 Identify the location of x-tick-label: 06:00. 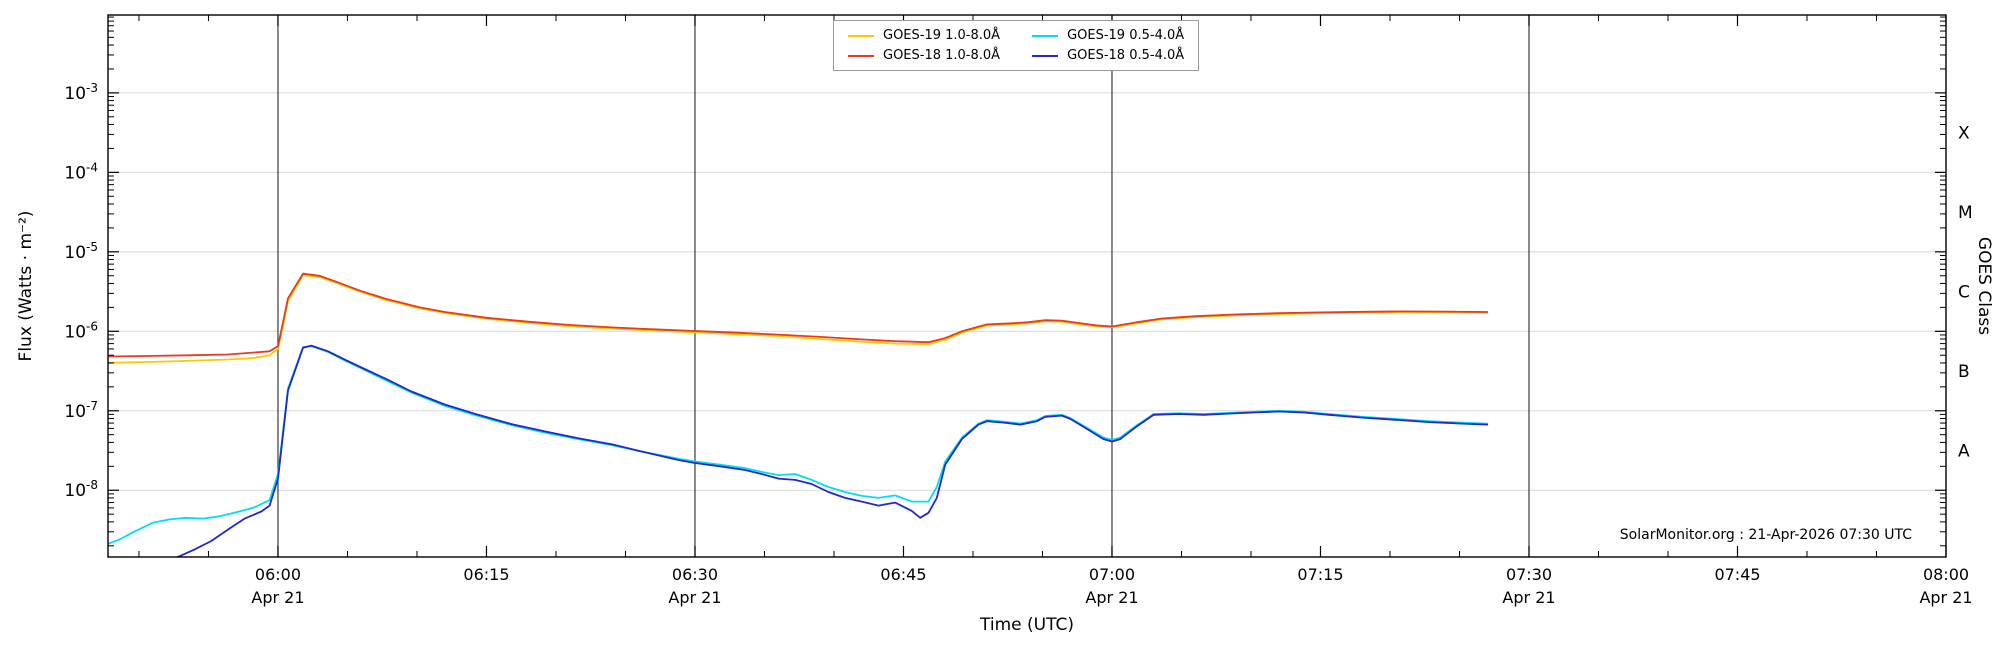
(278, 574).